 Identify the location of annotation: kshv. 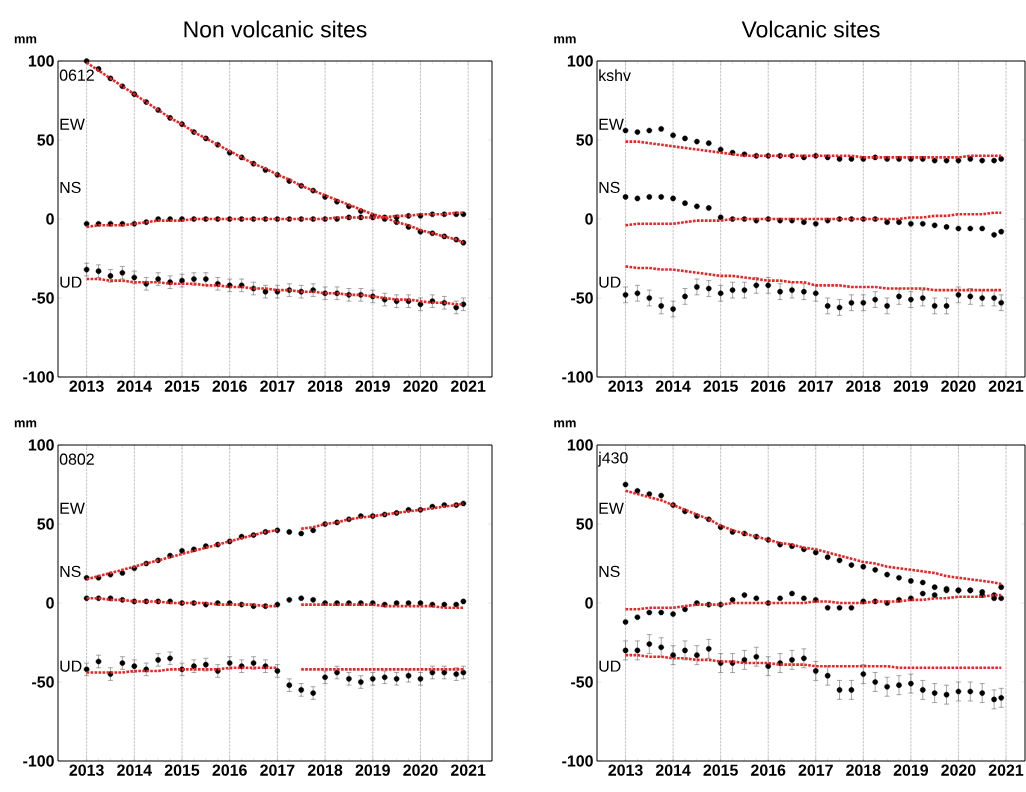
(615, 75).